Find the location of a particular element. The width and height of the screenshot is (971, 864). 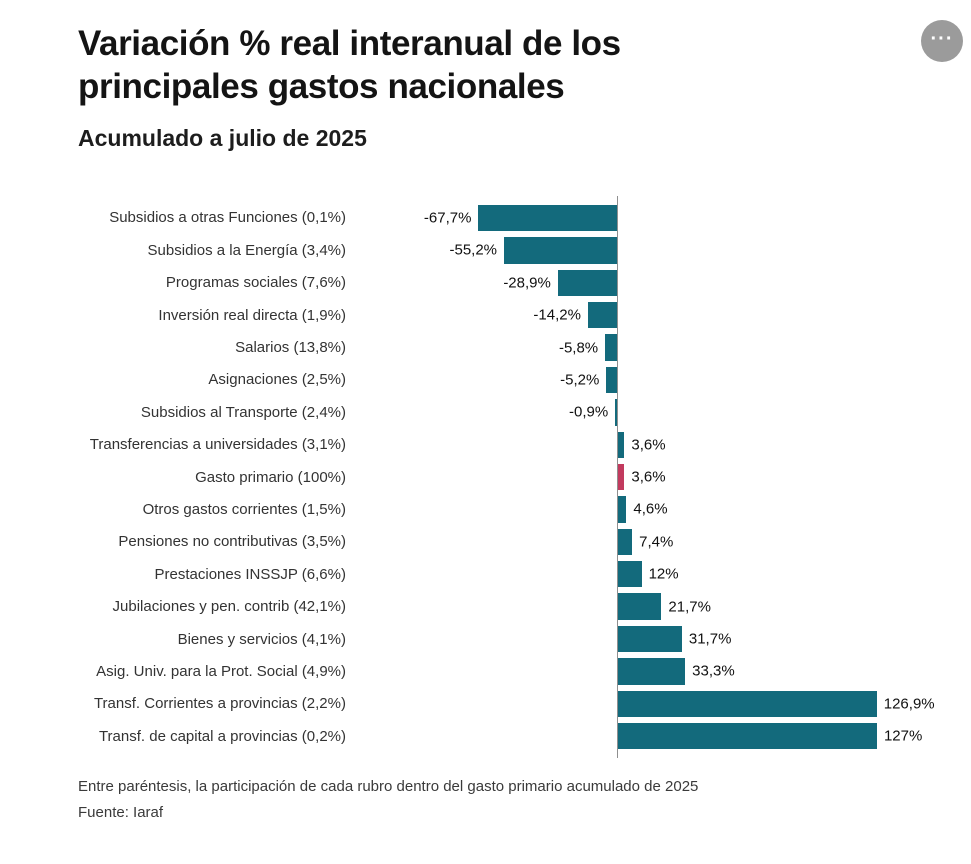

bar-track: -14,2% is located at coordinates (663, 315).